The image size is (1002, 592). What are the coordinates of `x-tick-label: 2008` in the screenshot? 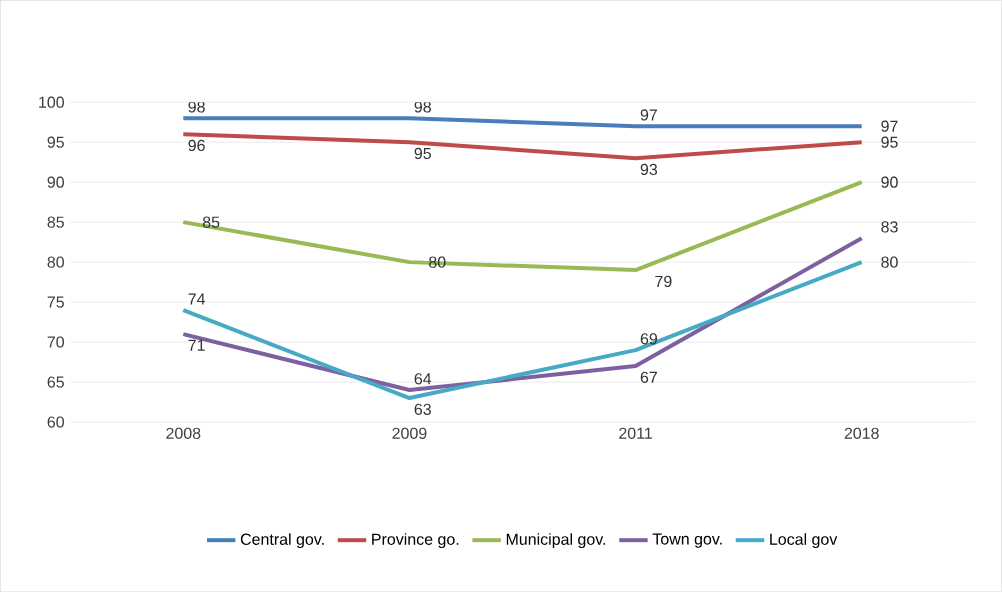 It's located at (183, 433).